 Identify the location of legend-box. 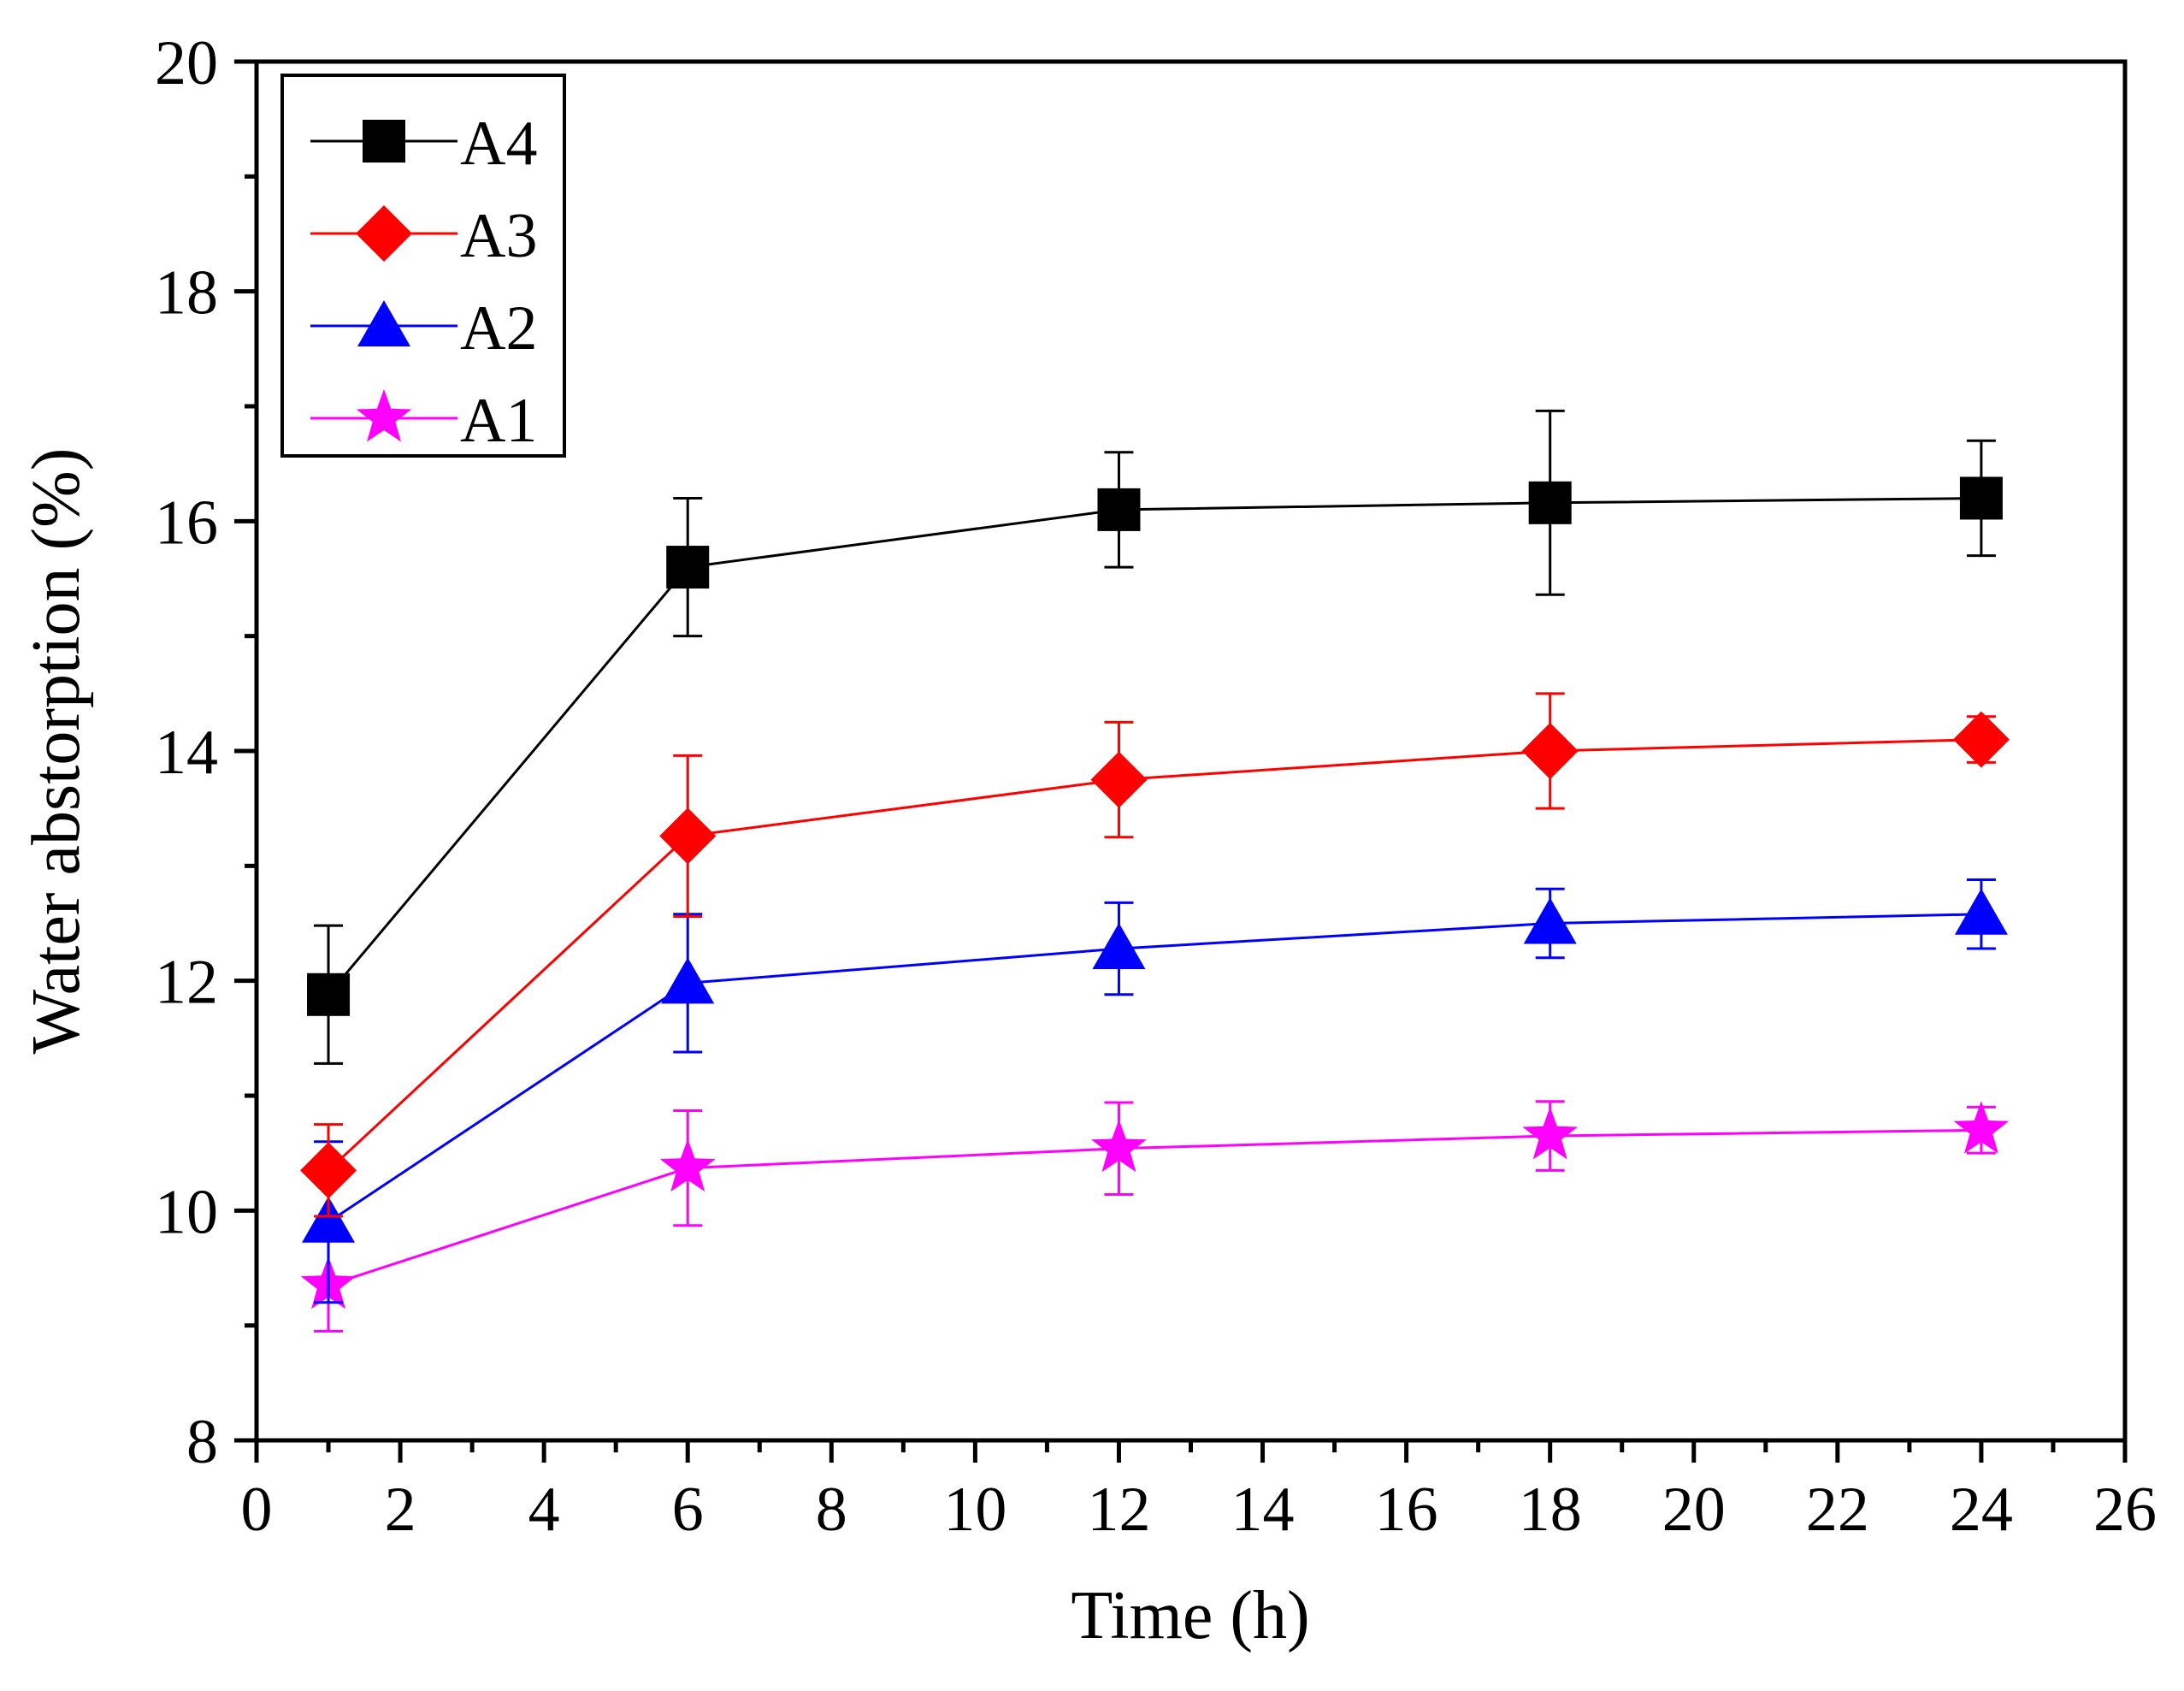
(423, 266).